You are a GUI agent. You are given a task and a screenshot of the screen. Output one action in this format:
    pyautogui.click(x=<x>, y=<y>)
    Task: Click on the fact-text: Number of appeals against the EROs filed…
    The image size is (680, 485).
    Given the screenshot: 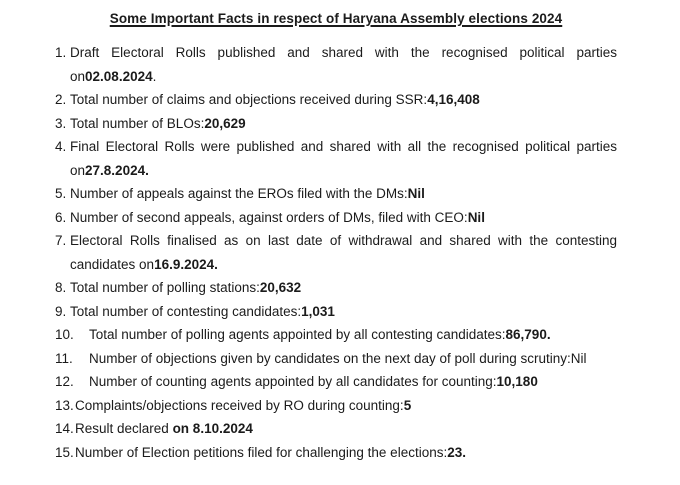 What is the action you would take?
    pyautogui.click(x=343, y=194)
    